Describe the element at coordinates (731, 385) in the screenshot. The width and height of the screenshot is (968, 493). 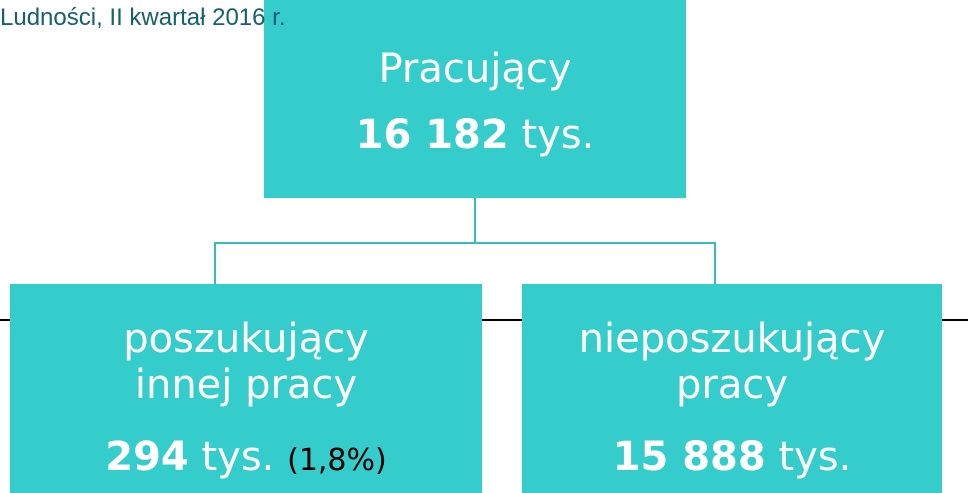
I see `node-label: pracy` at that location.